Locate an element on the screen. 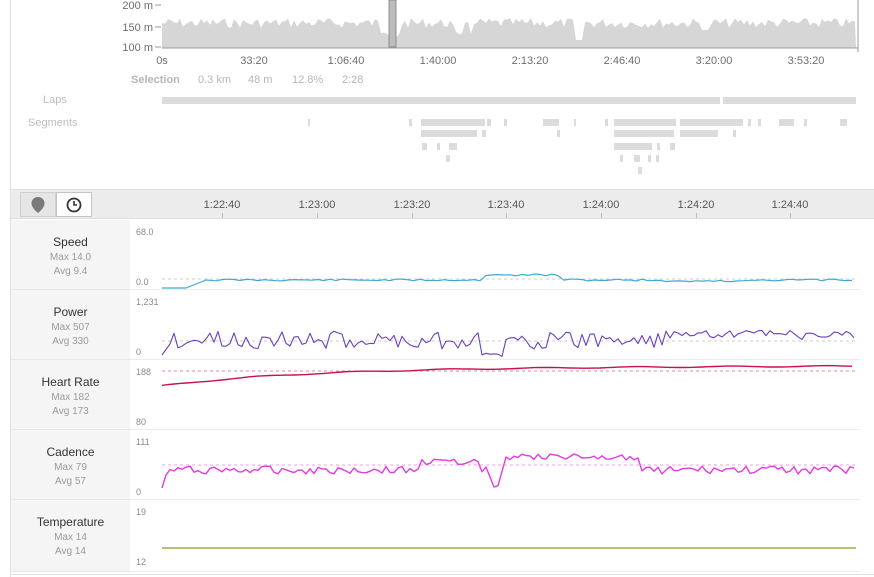 The width and height of the screenshot is (874, 577). stream-label-cadence: Cadence Max 79 Avg 57 is located at coordinates (70, 465).